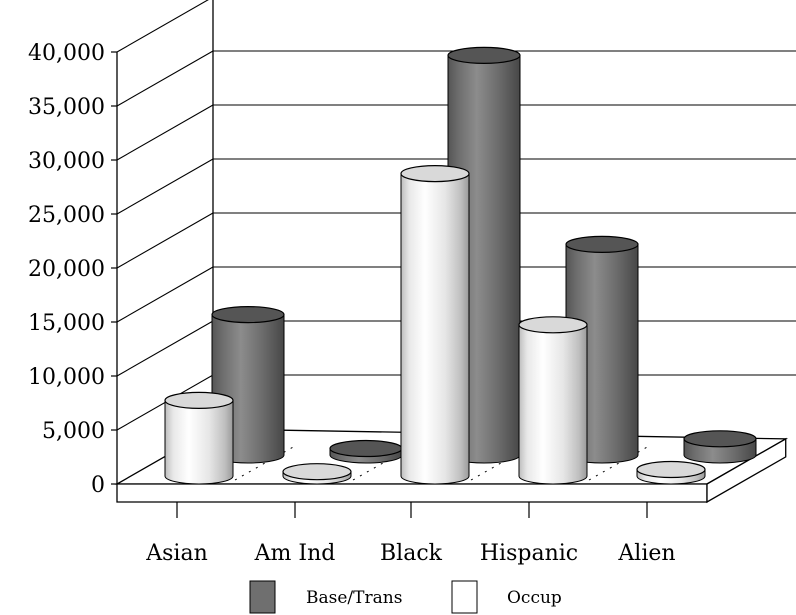 This screenshot has height=615, width=796. Describe the element at coordinates (534, 598) in the screenshot. I see `legend-label-occup: Occup` at that location.